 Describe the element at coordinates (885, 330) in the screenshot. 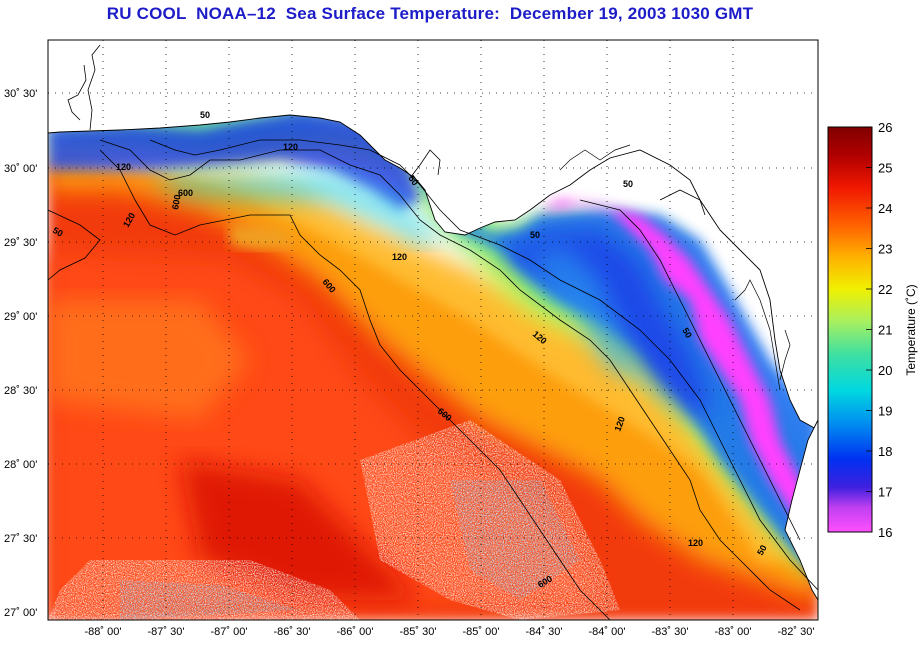

I see `colorbar-tick-label: 21` at that location.